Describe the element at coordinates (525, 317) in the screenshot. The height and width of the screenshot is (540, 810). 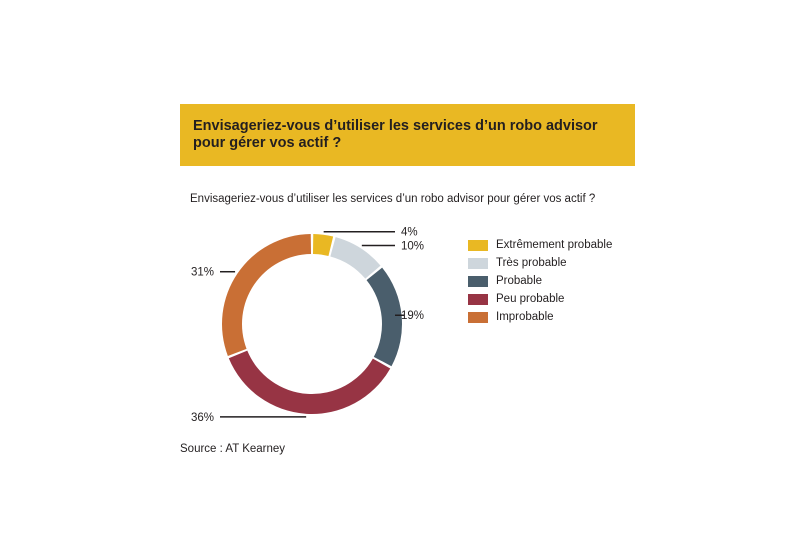
I see `legend-label-4: Improbable` at that location.